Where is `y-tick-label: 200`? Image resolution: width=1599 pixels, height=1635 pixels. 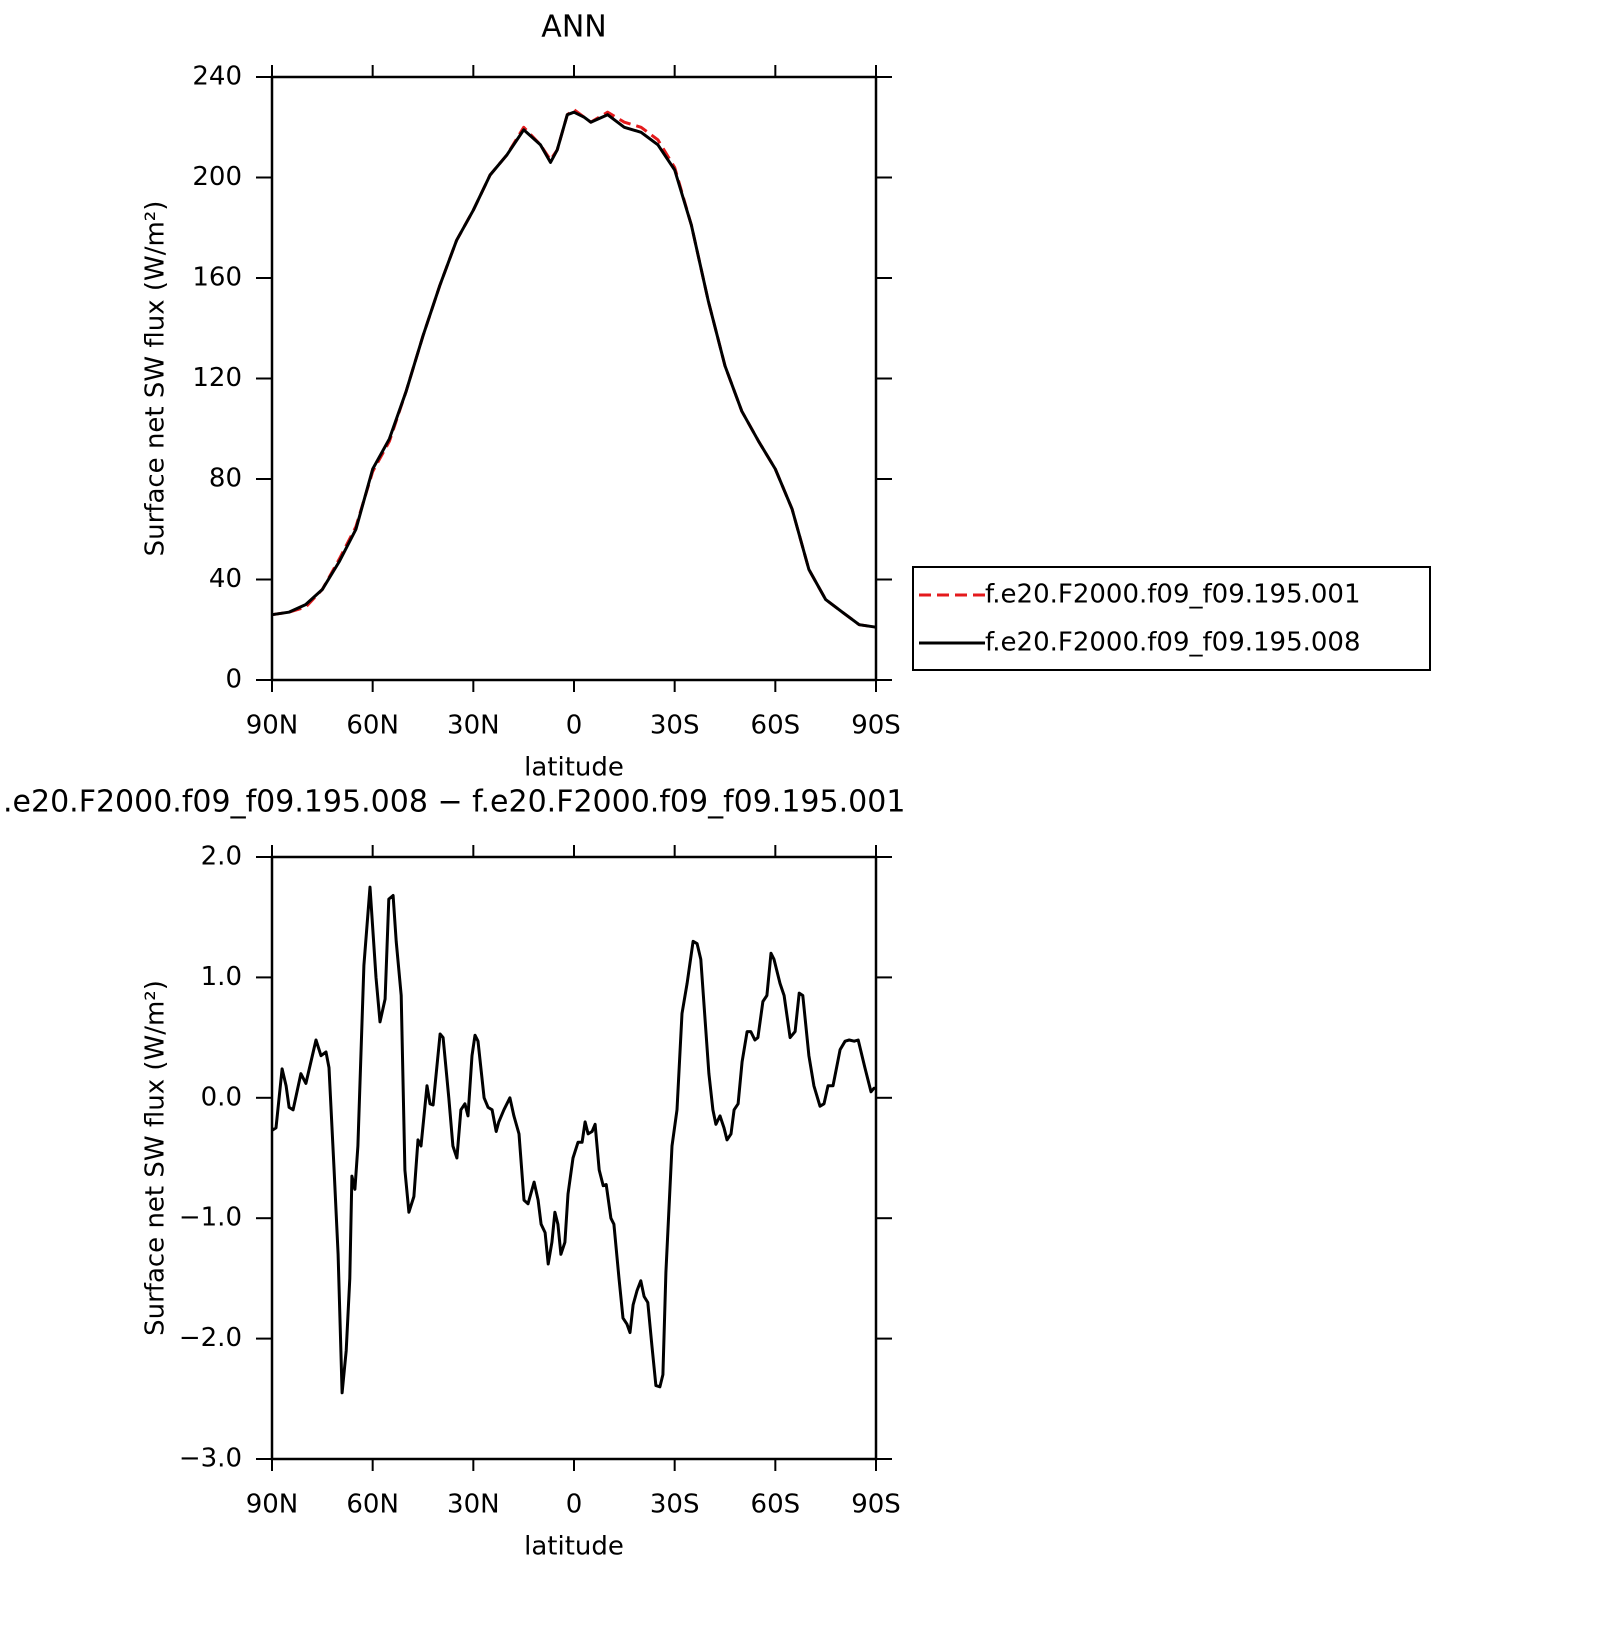 y-tick-label: 200 is located at coordinates (217, 177).